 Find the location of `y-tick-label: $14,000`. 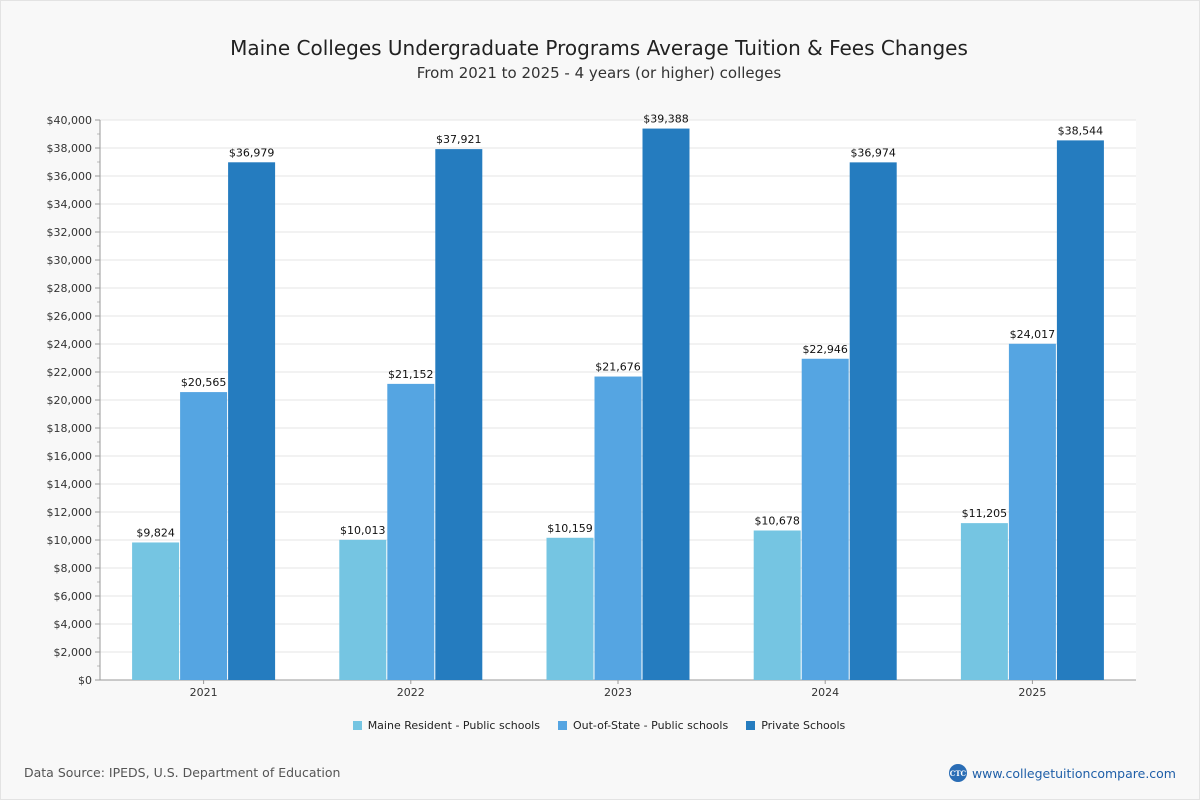

y-tick-label: $14,000 is located at coordinates (70, 484).